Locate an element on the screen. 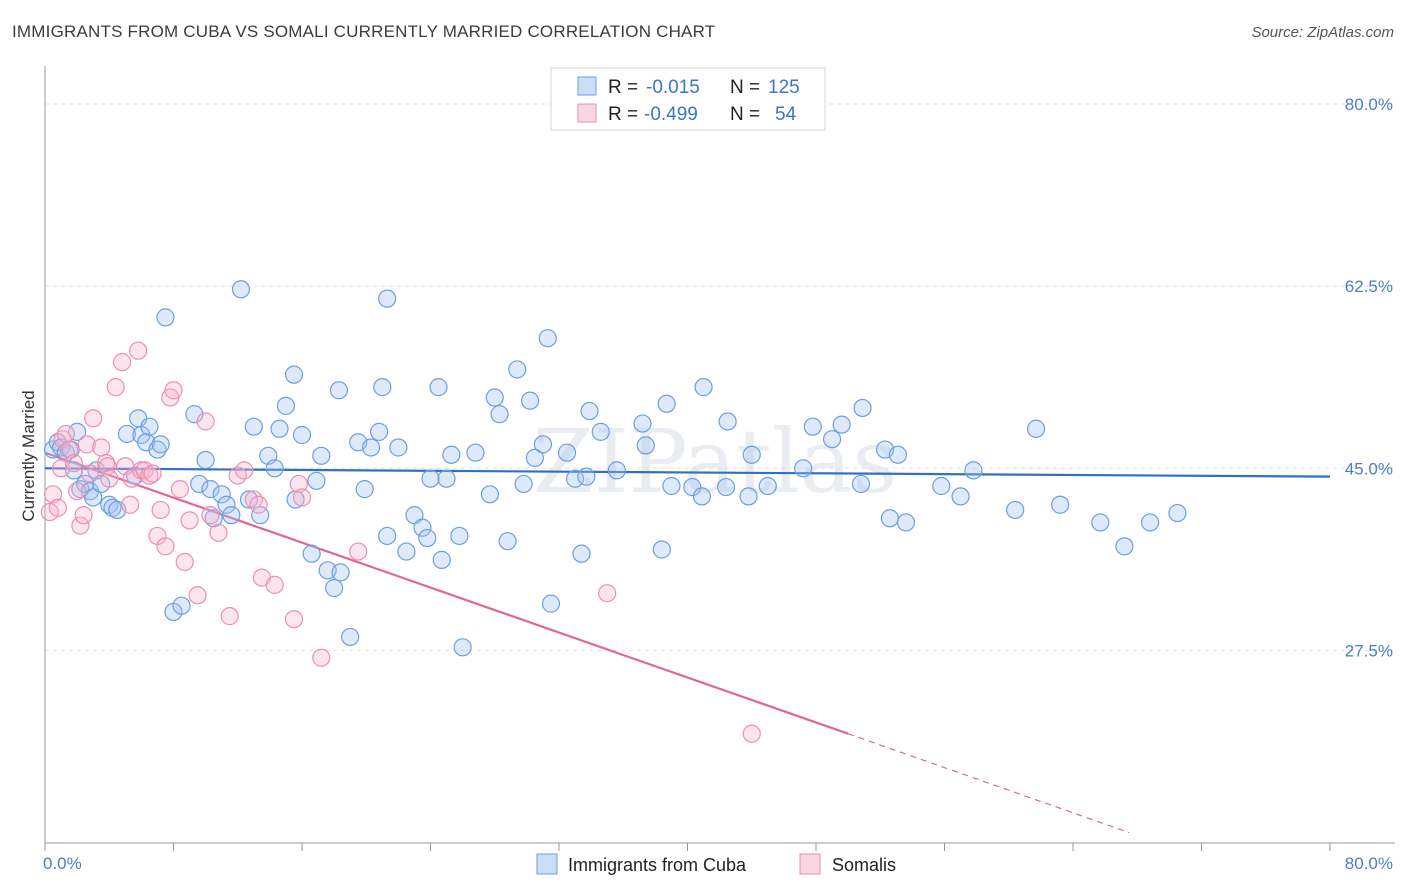 The image size is (1406, 892). legend-n-value-cuba: 125 is located at coordinates (784, 87).